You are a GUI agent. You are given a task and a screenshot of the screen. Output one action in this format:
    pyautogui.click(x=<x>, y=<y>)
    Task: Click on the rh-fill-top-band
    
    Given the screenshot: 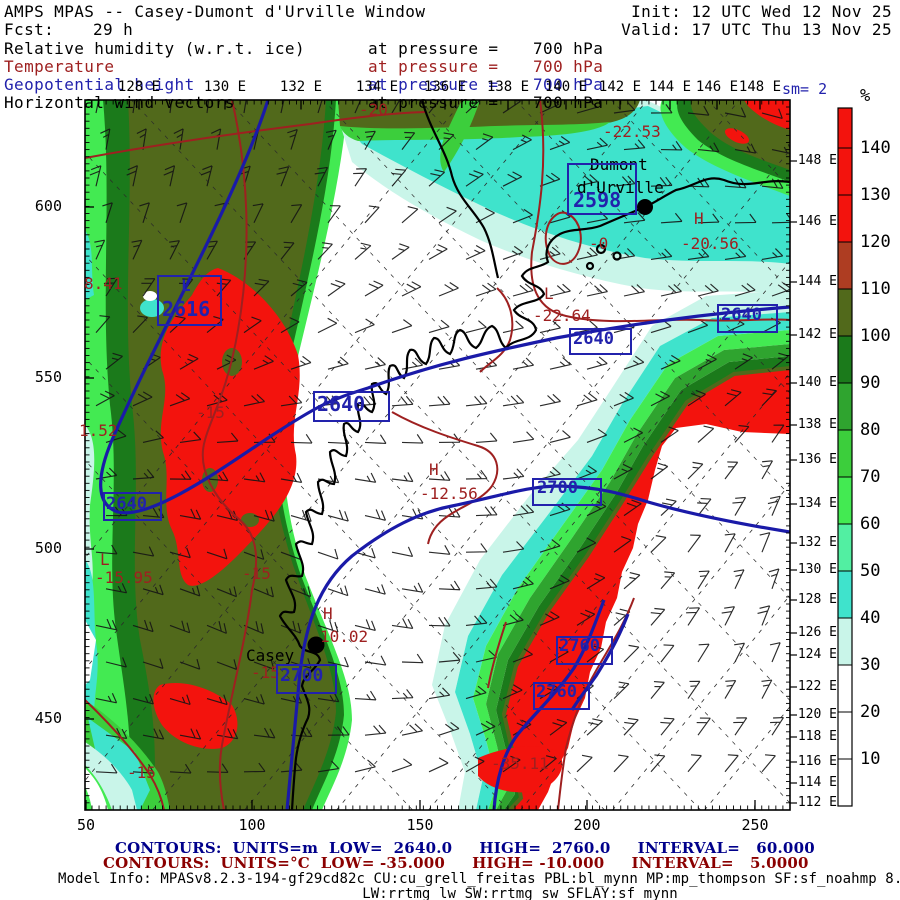 What is the action you would take?
    pyautogui.click(x=564, y=197)
    